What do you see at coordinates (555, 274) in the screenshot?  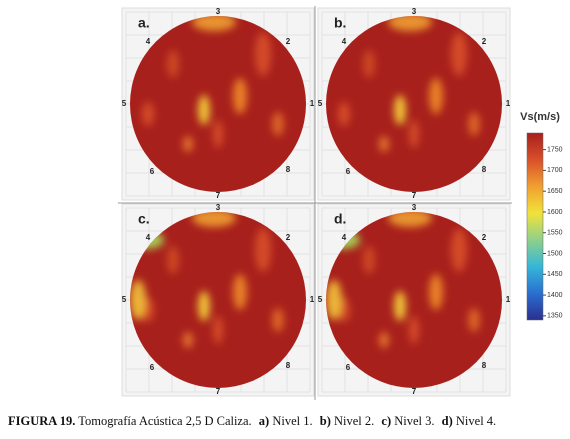 I see `colorbar-tick-label: 1450` at bounding box center [555, 274].